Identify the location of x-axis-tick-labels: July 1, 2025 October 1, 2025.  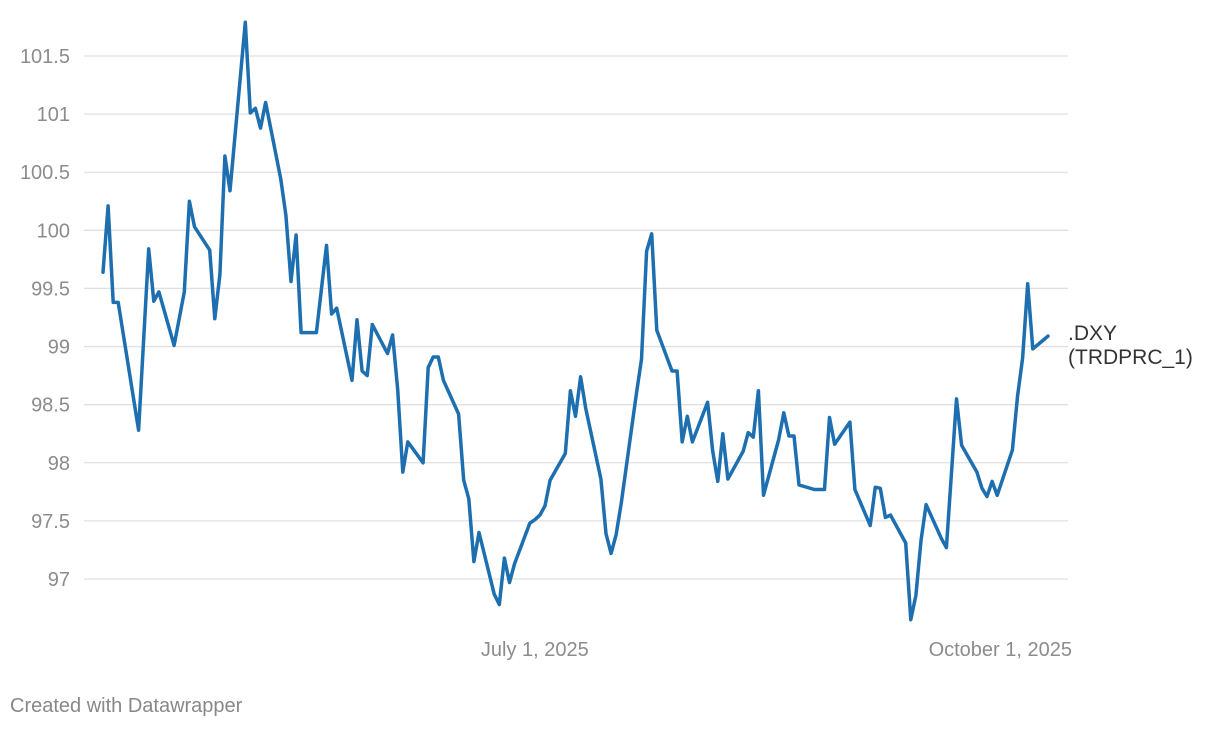
(776, 650).